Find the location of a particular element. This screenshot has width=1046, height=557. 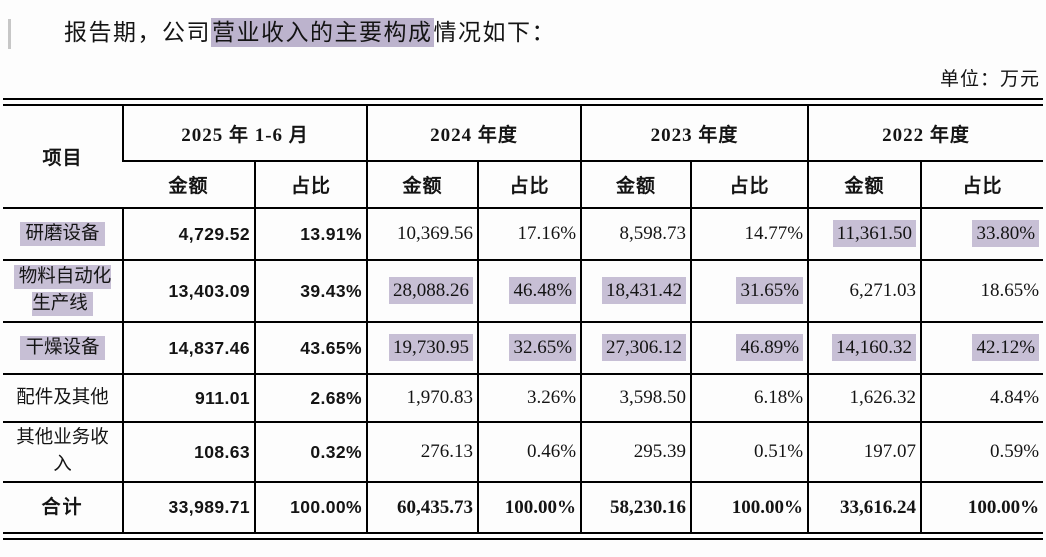

title-prefix: 报告期，公司 is located at coordinates (137, 32).